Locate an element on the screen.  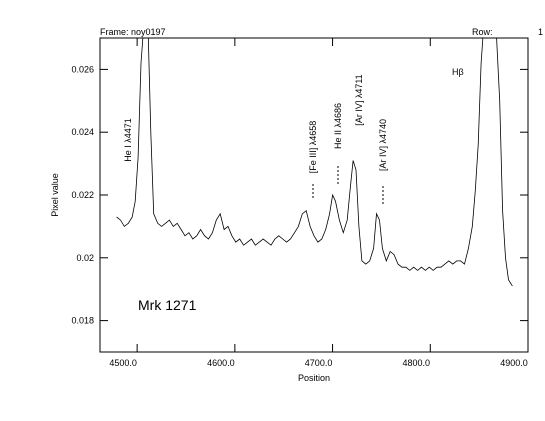
y-axis-label: Pixel value is located at coordinates (55, 195).